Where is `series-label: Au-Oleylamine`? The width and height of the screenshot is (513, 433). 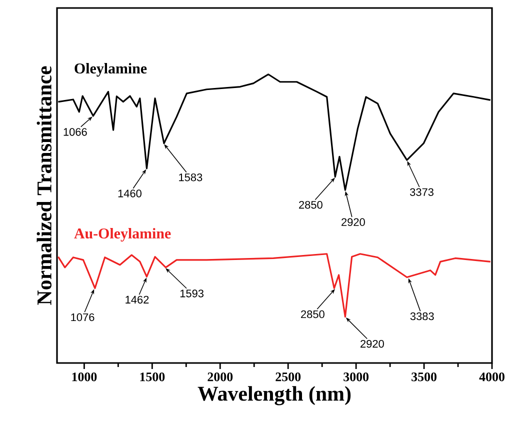 series-label: Au-Oleylamine is located at coordinates (122, 235).